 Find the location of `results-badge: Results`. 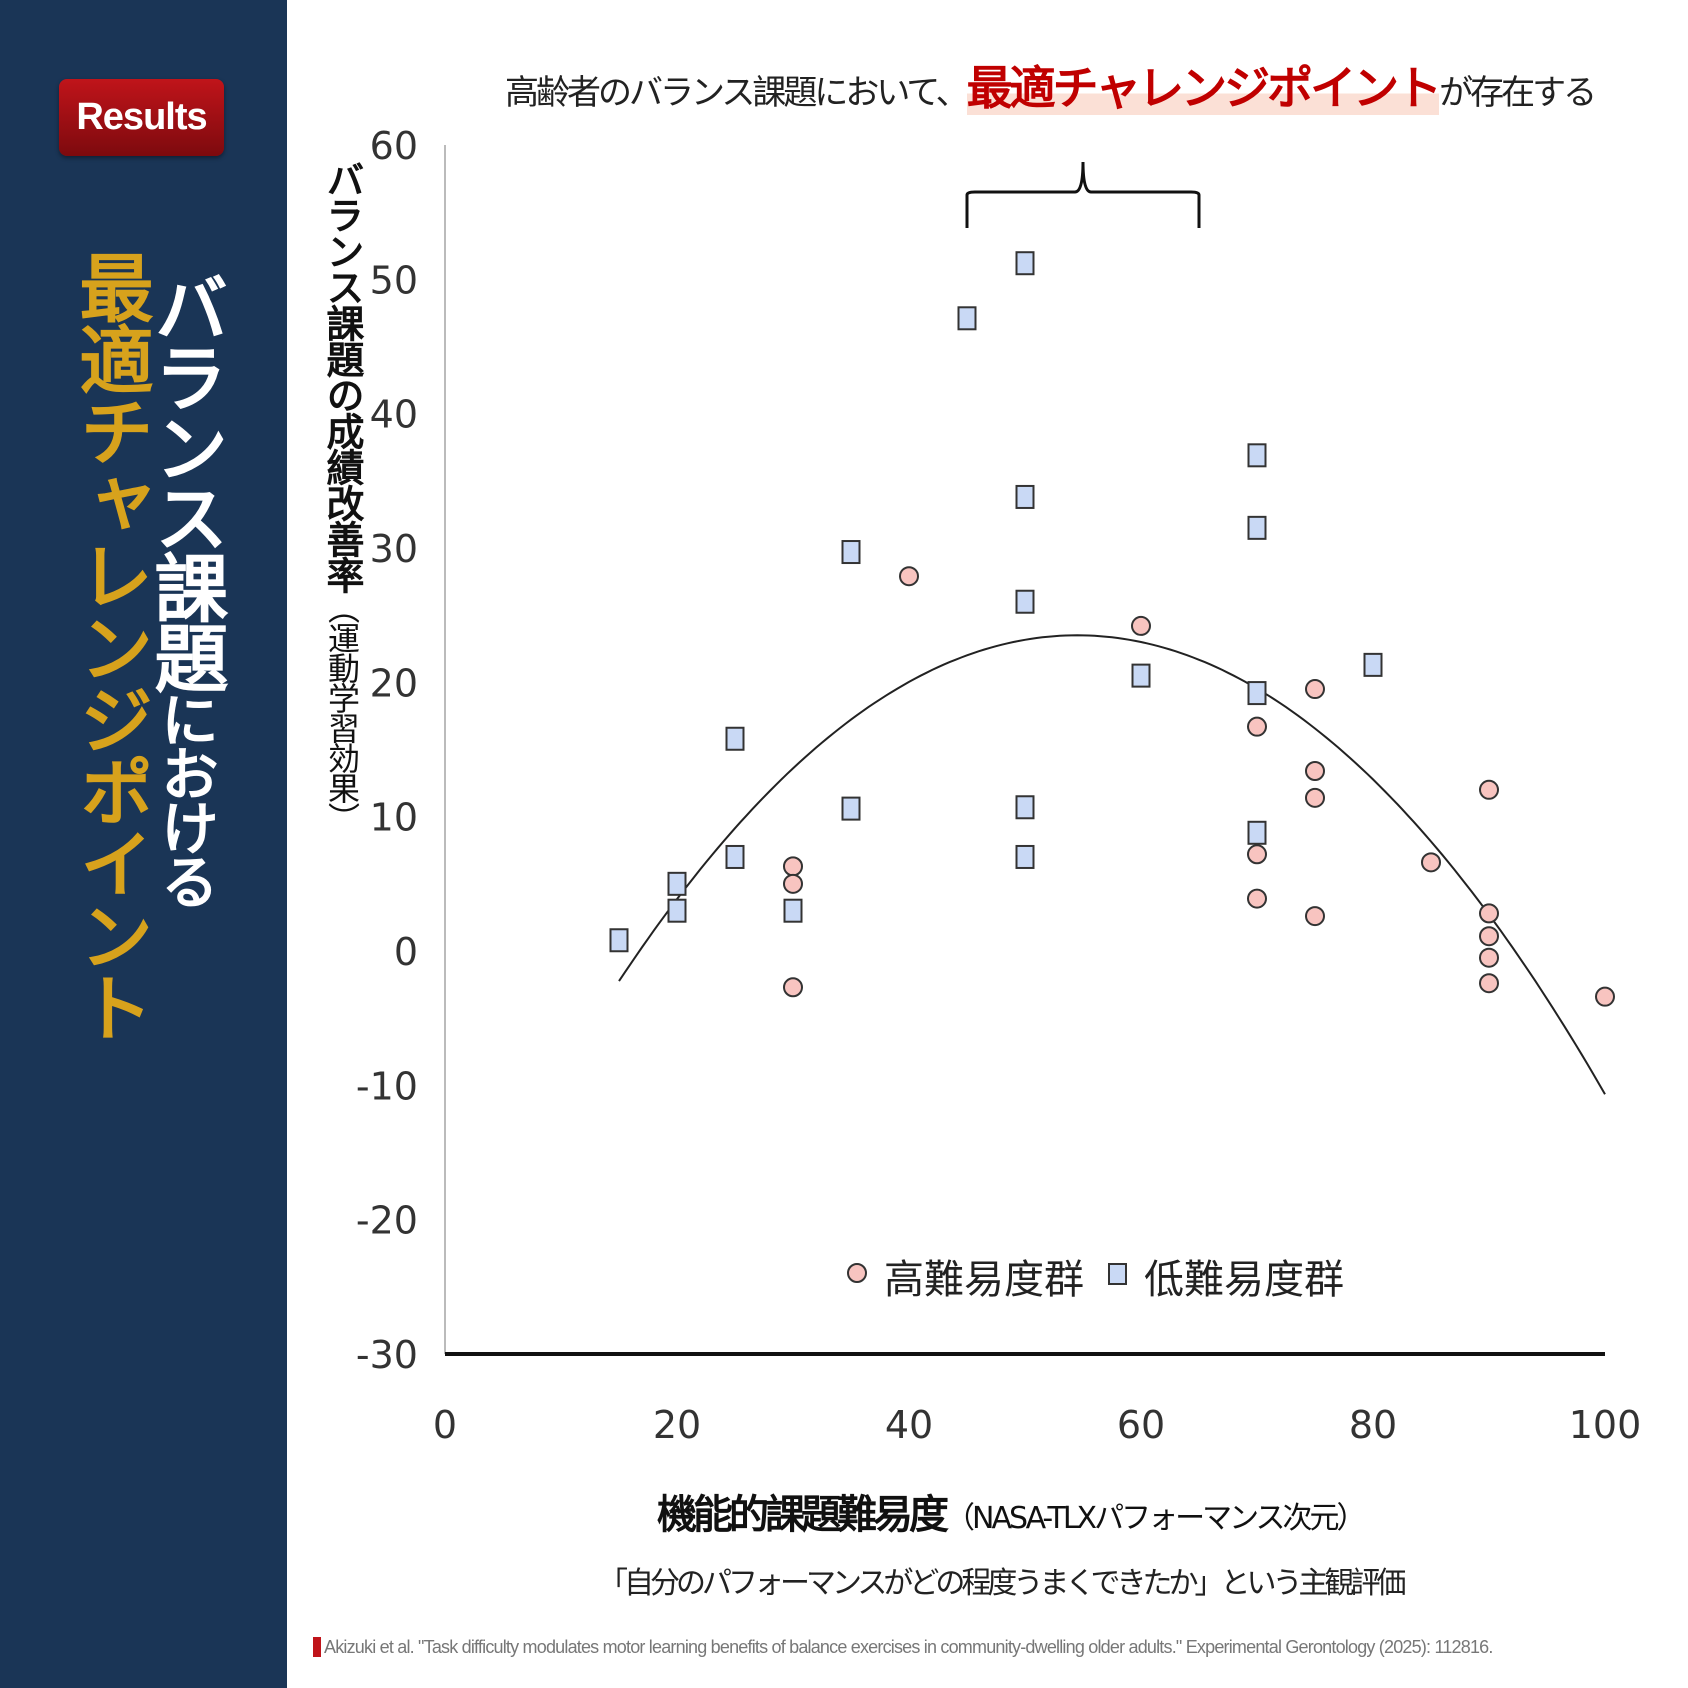

results-badge: Results is located at coordinates (141, 117).